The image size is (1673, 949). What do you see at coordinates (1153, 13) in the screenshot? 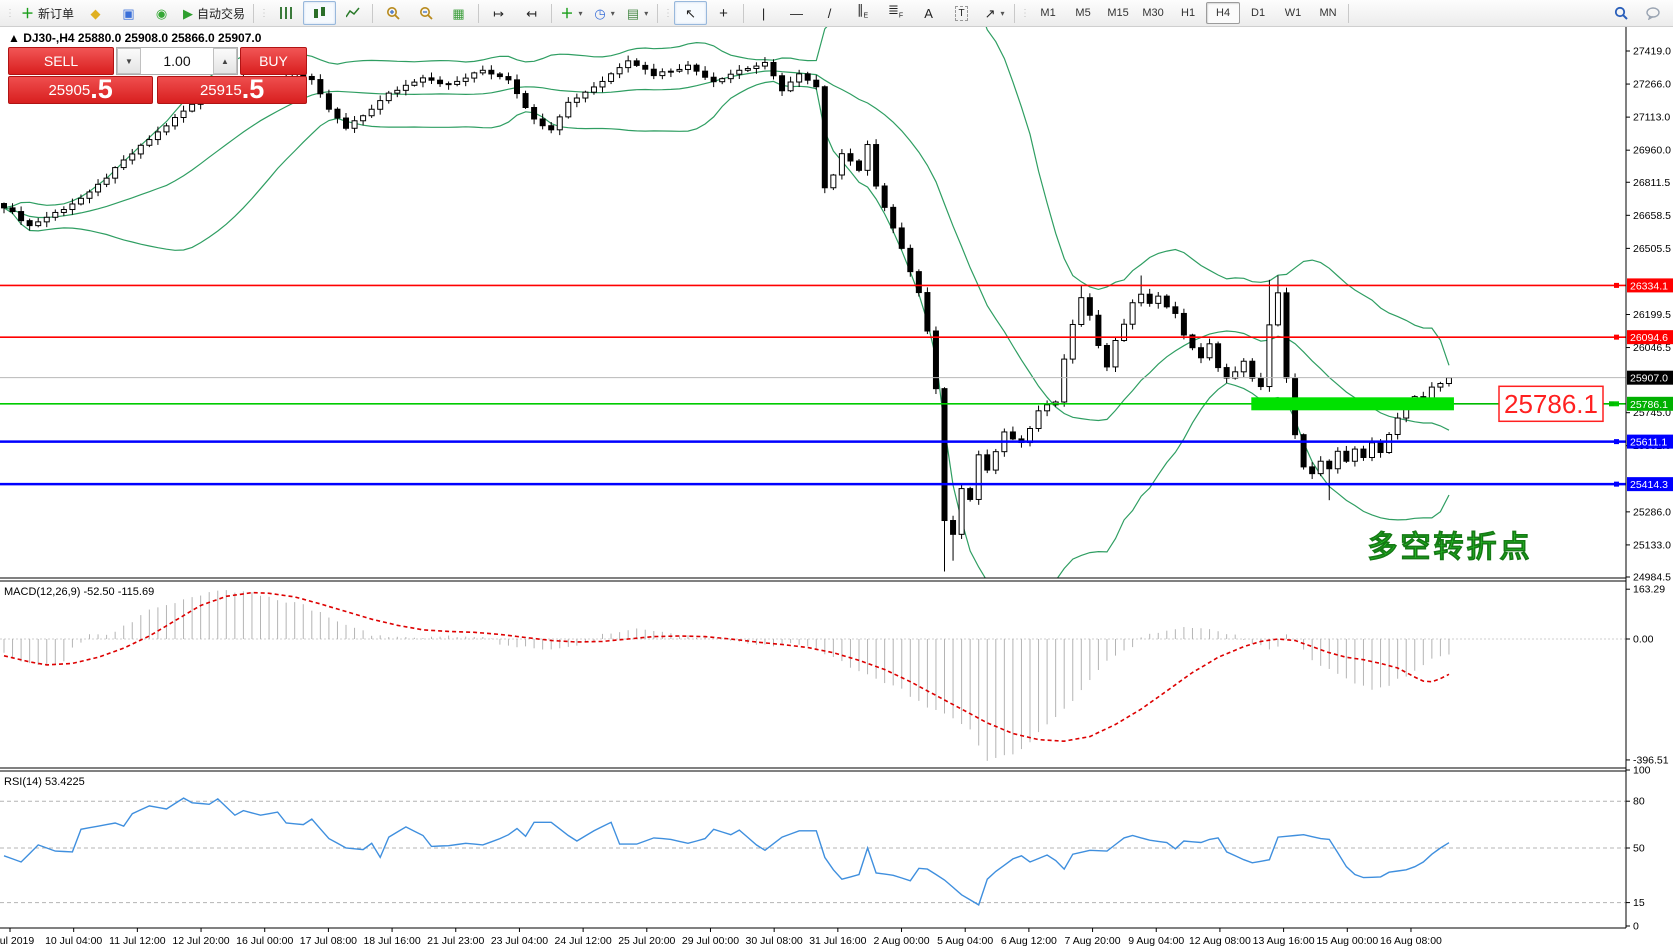
I see `timeframe-button-M30: M30` at bounding box center [1153, 13].